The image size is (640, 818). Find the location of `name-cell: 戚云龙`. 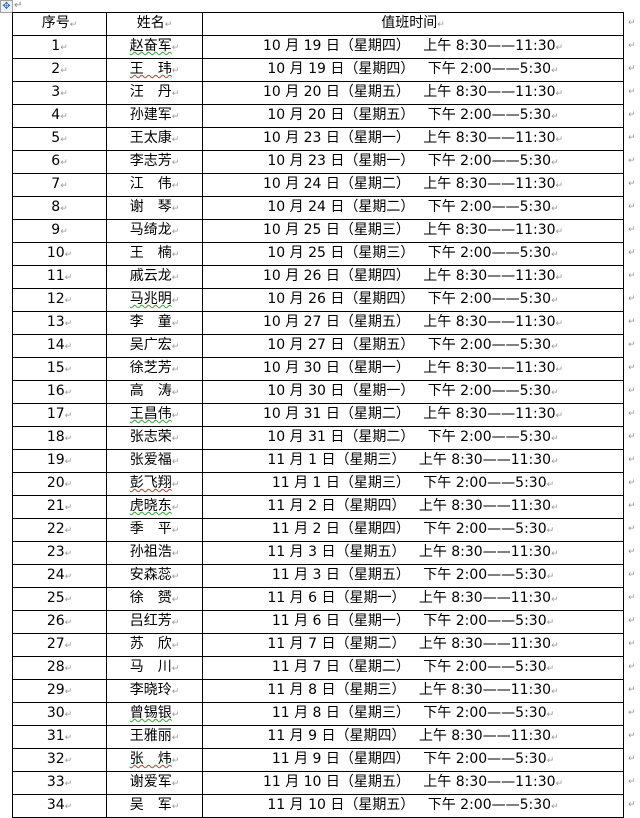

name-cell: 戚云龙 is located at coordinates (154, 277).